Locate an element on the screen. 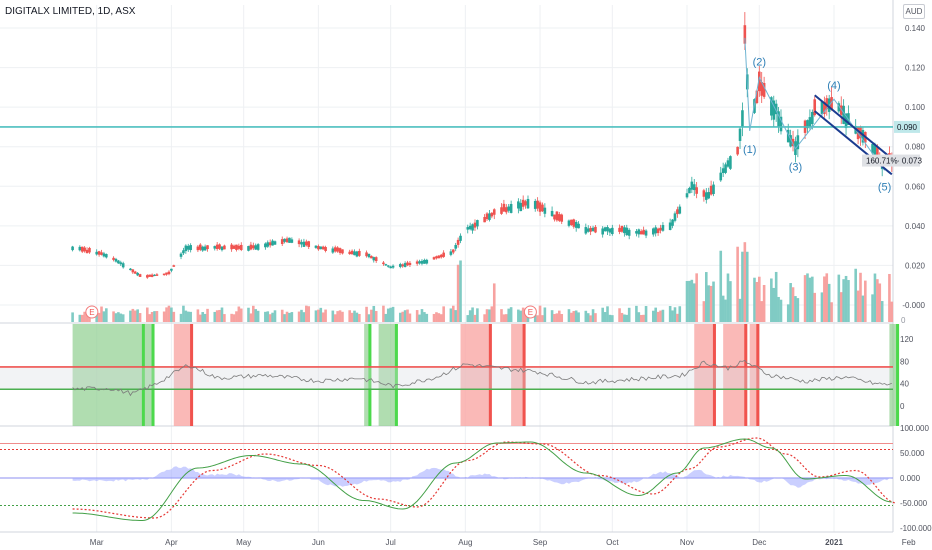 The height and width of the screenshot is (550, 932). rsi-axis-tick: 0 is located at coordinates (902, 406).